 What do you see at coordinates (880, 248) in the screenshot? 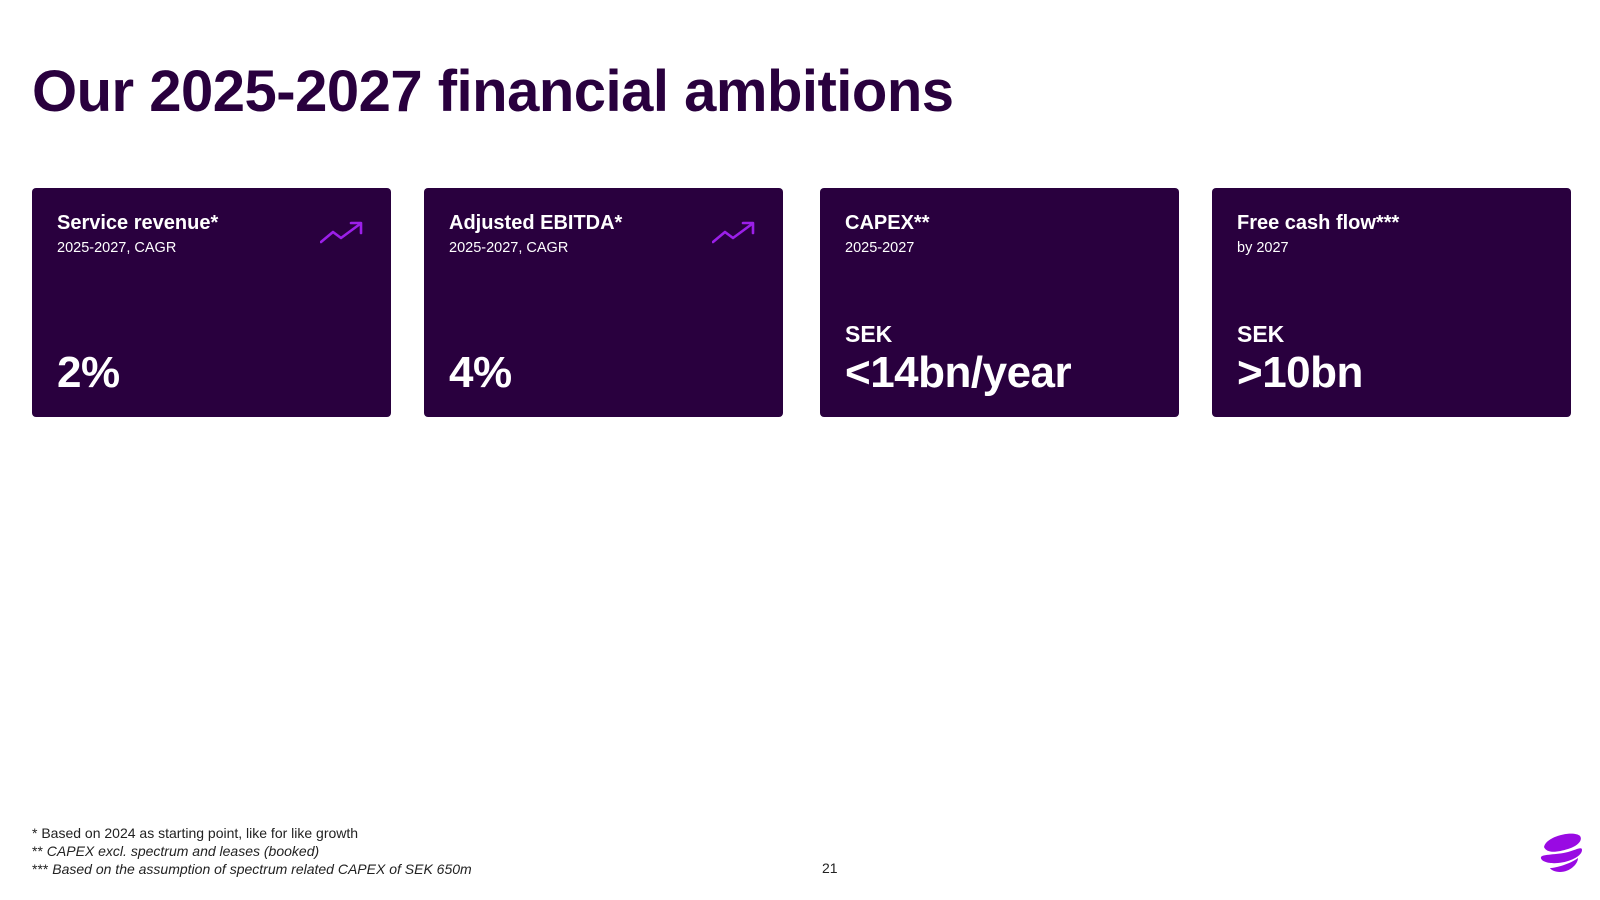
I see `card-subtitle: 2025-2027` at bounding box center [880, 248].